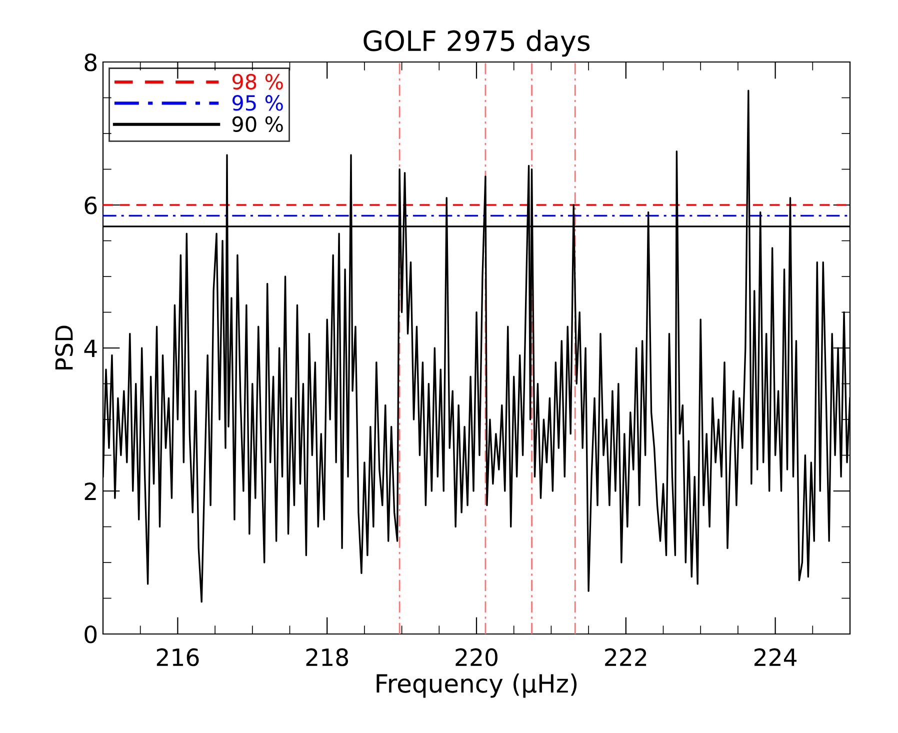  Describe the element at coordinates (257, 103) in the screenshot. I see `legend-label: 95 %` at that location.